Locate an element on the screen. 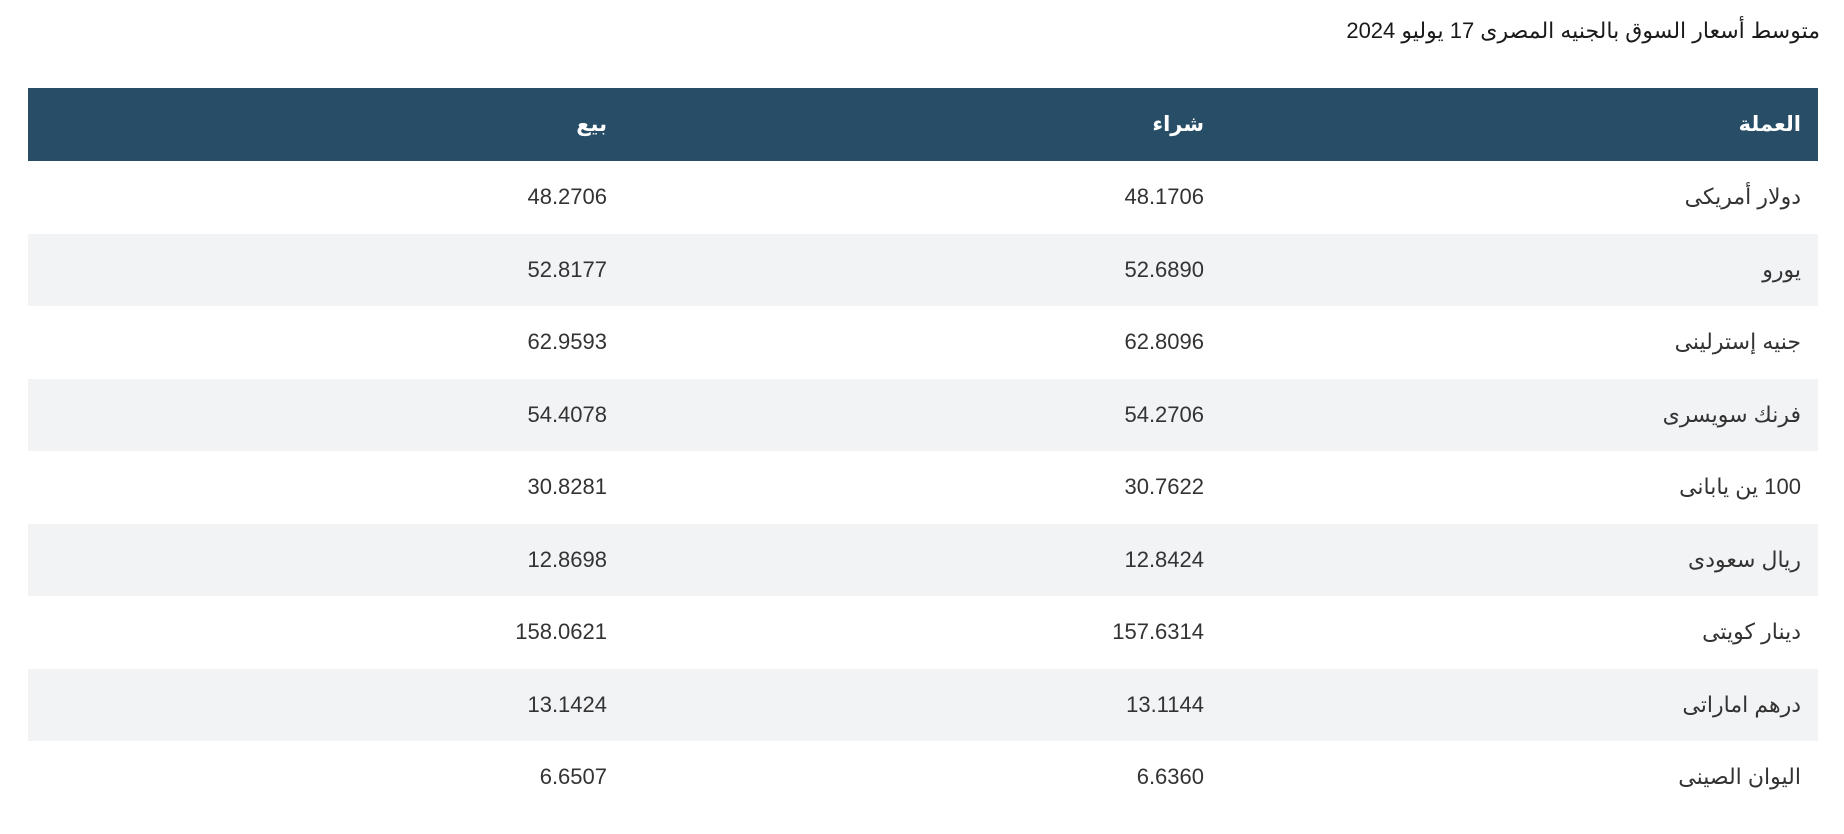 Image resolution: width=1844 pixels, height=834 pixels. table-row: اليوان الصينى 6.6360 6.6507 is located at coordinates (923, 777).